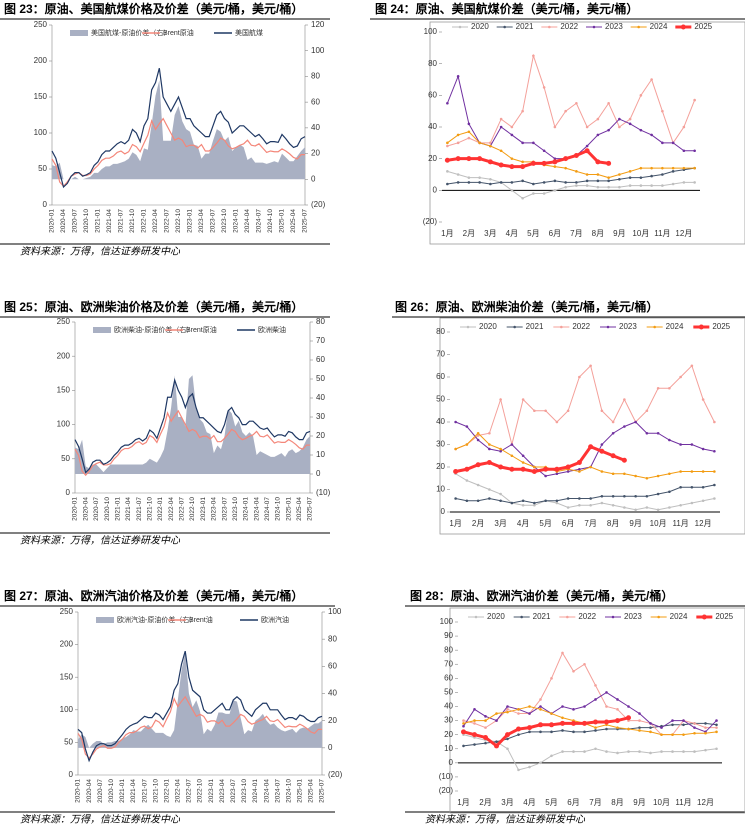  What do you see at coordinates (213, 221) in the screenshot?
I see `x-tick-label: 2023-07` at bounding box center [213, 221].